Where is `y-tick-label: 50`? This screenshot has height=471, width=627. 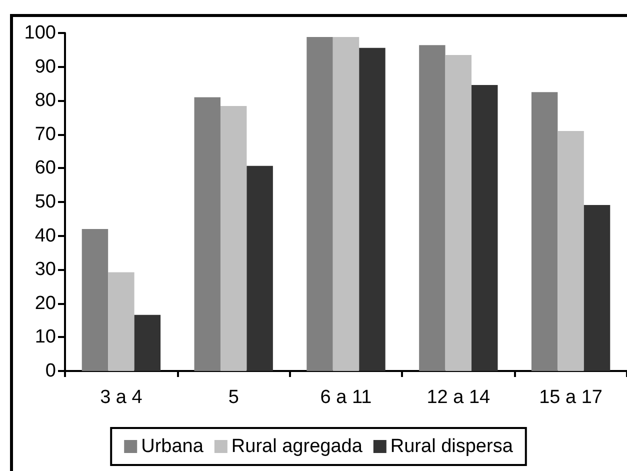 y-tick-label: 50 is located at coordinates (45, 202).